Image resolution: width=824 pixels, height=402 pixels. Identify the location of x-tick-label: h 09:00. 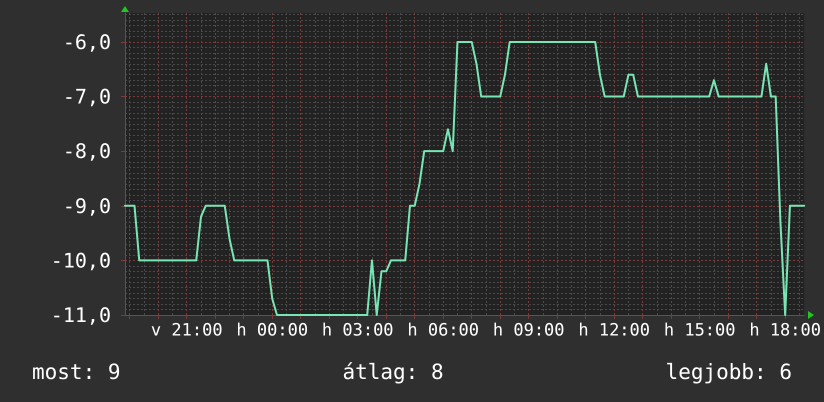
(528, 330).